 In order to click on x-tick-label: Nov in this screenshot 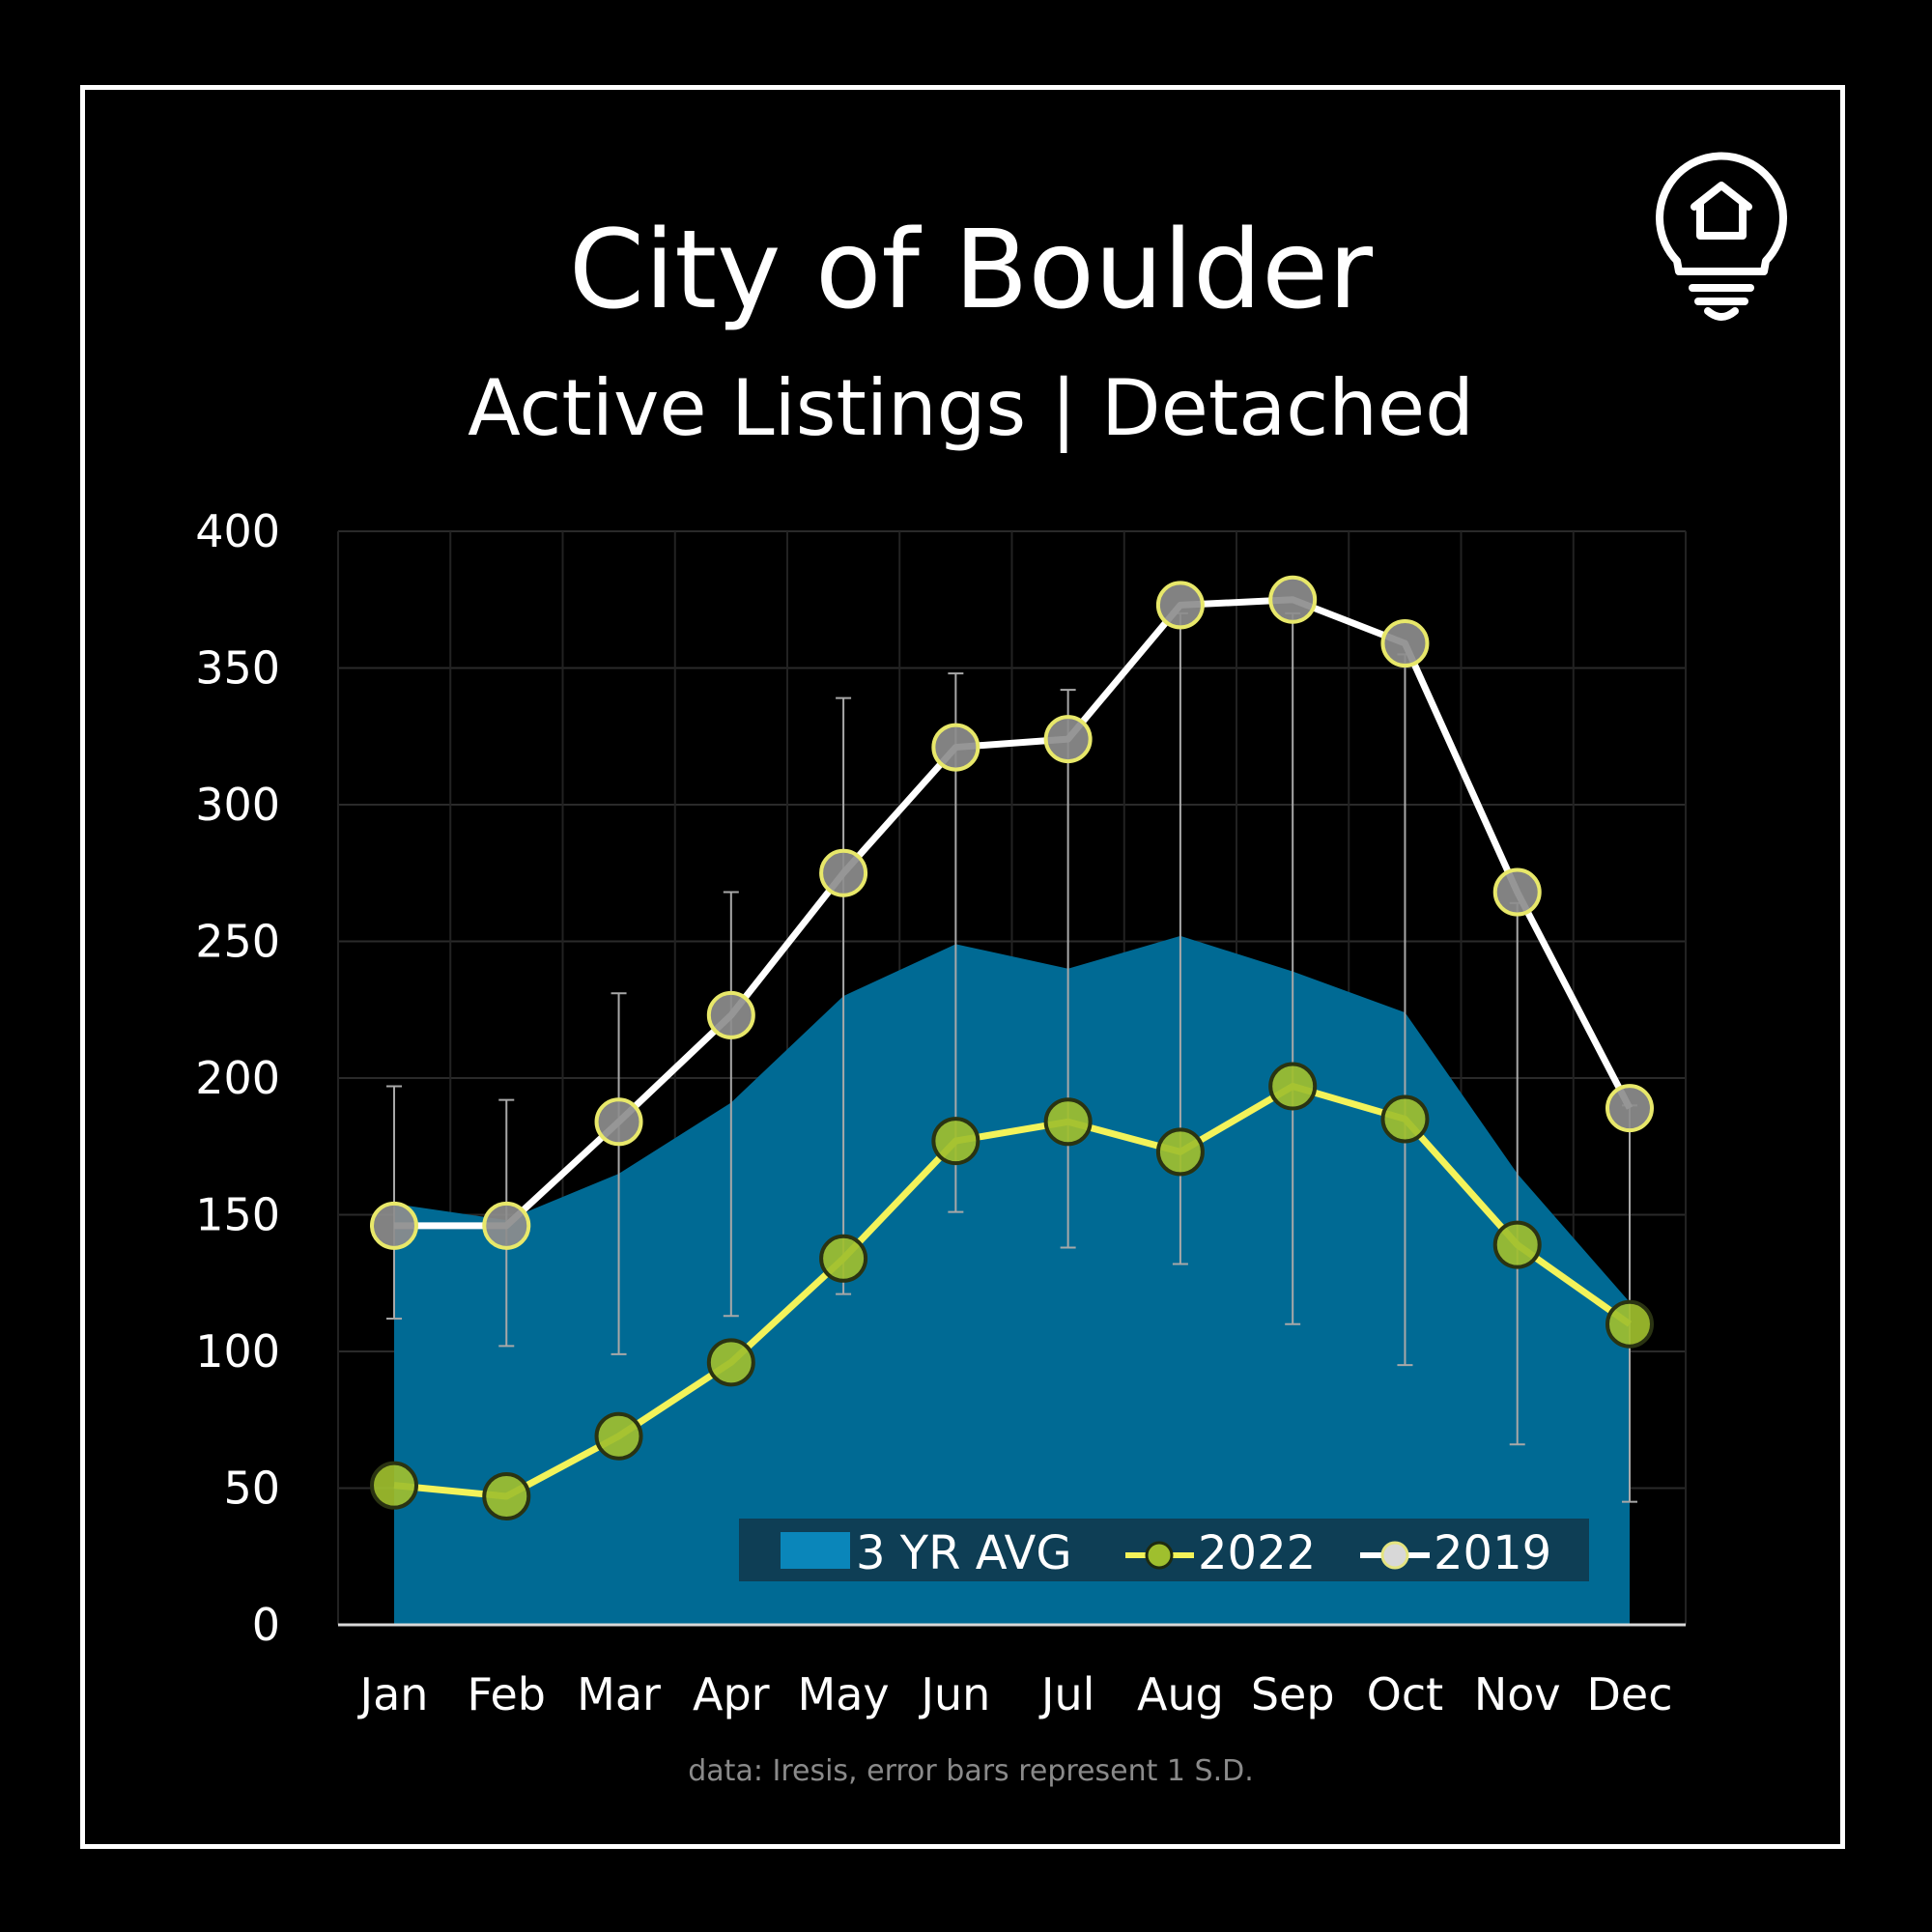, I will do `click(1517, 1694)`.